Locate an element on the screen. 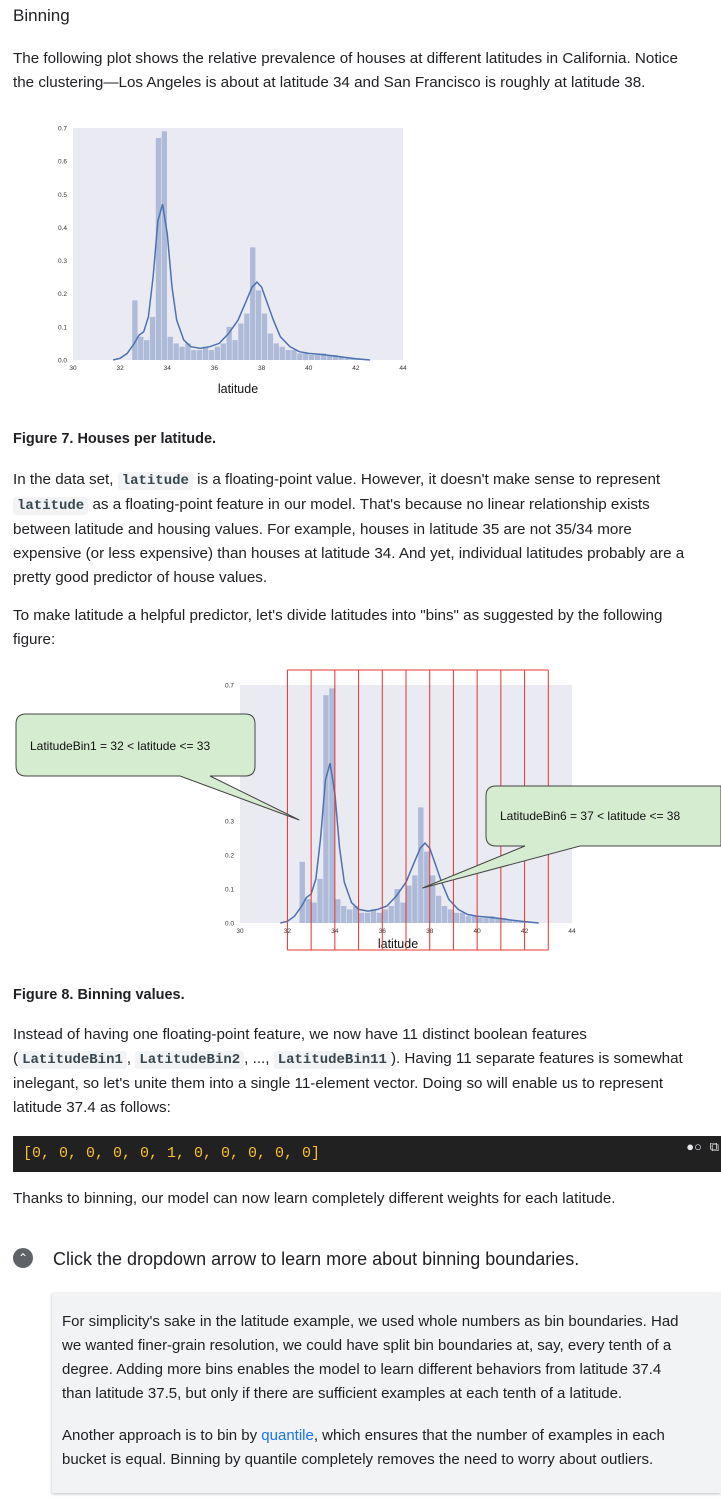 The image size is (721, 1509). x-tick-label: 30 is located at coordinates (73, 368).